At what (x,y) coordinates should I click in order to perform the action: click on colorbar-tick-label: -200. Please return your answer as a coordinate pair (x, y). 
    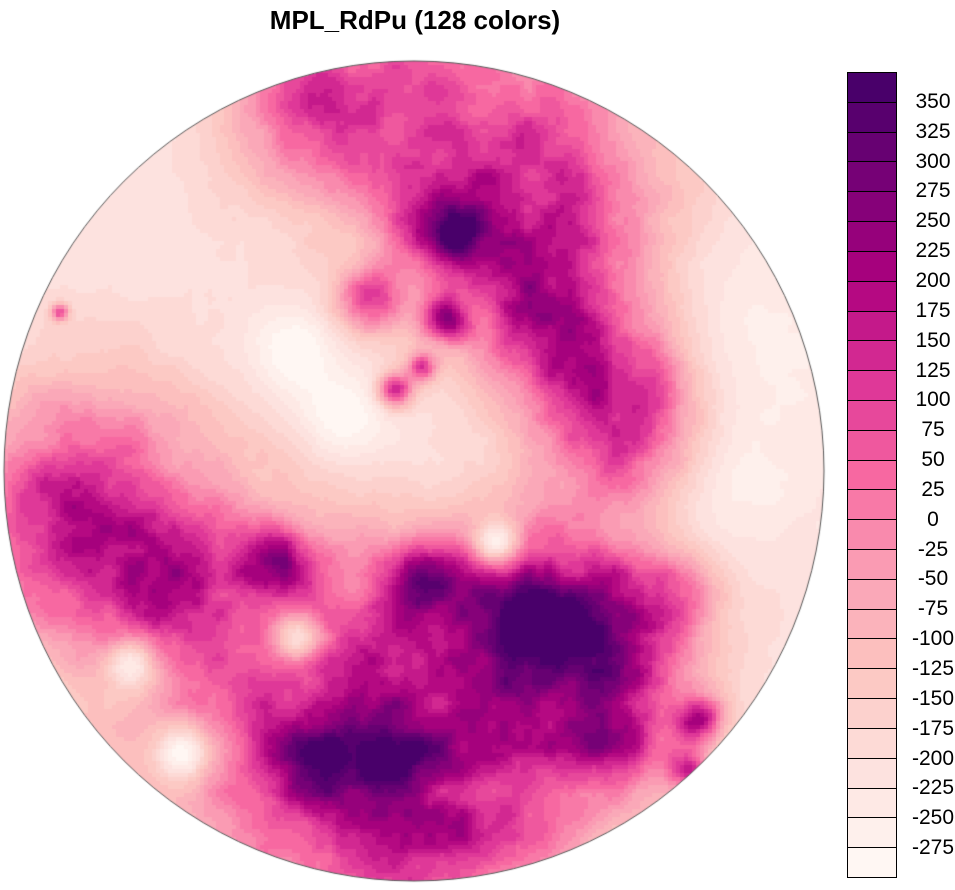
    Looking at the image, I should click on (933, 758).